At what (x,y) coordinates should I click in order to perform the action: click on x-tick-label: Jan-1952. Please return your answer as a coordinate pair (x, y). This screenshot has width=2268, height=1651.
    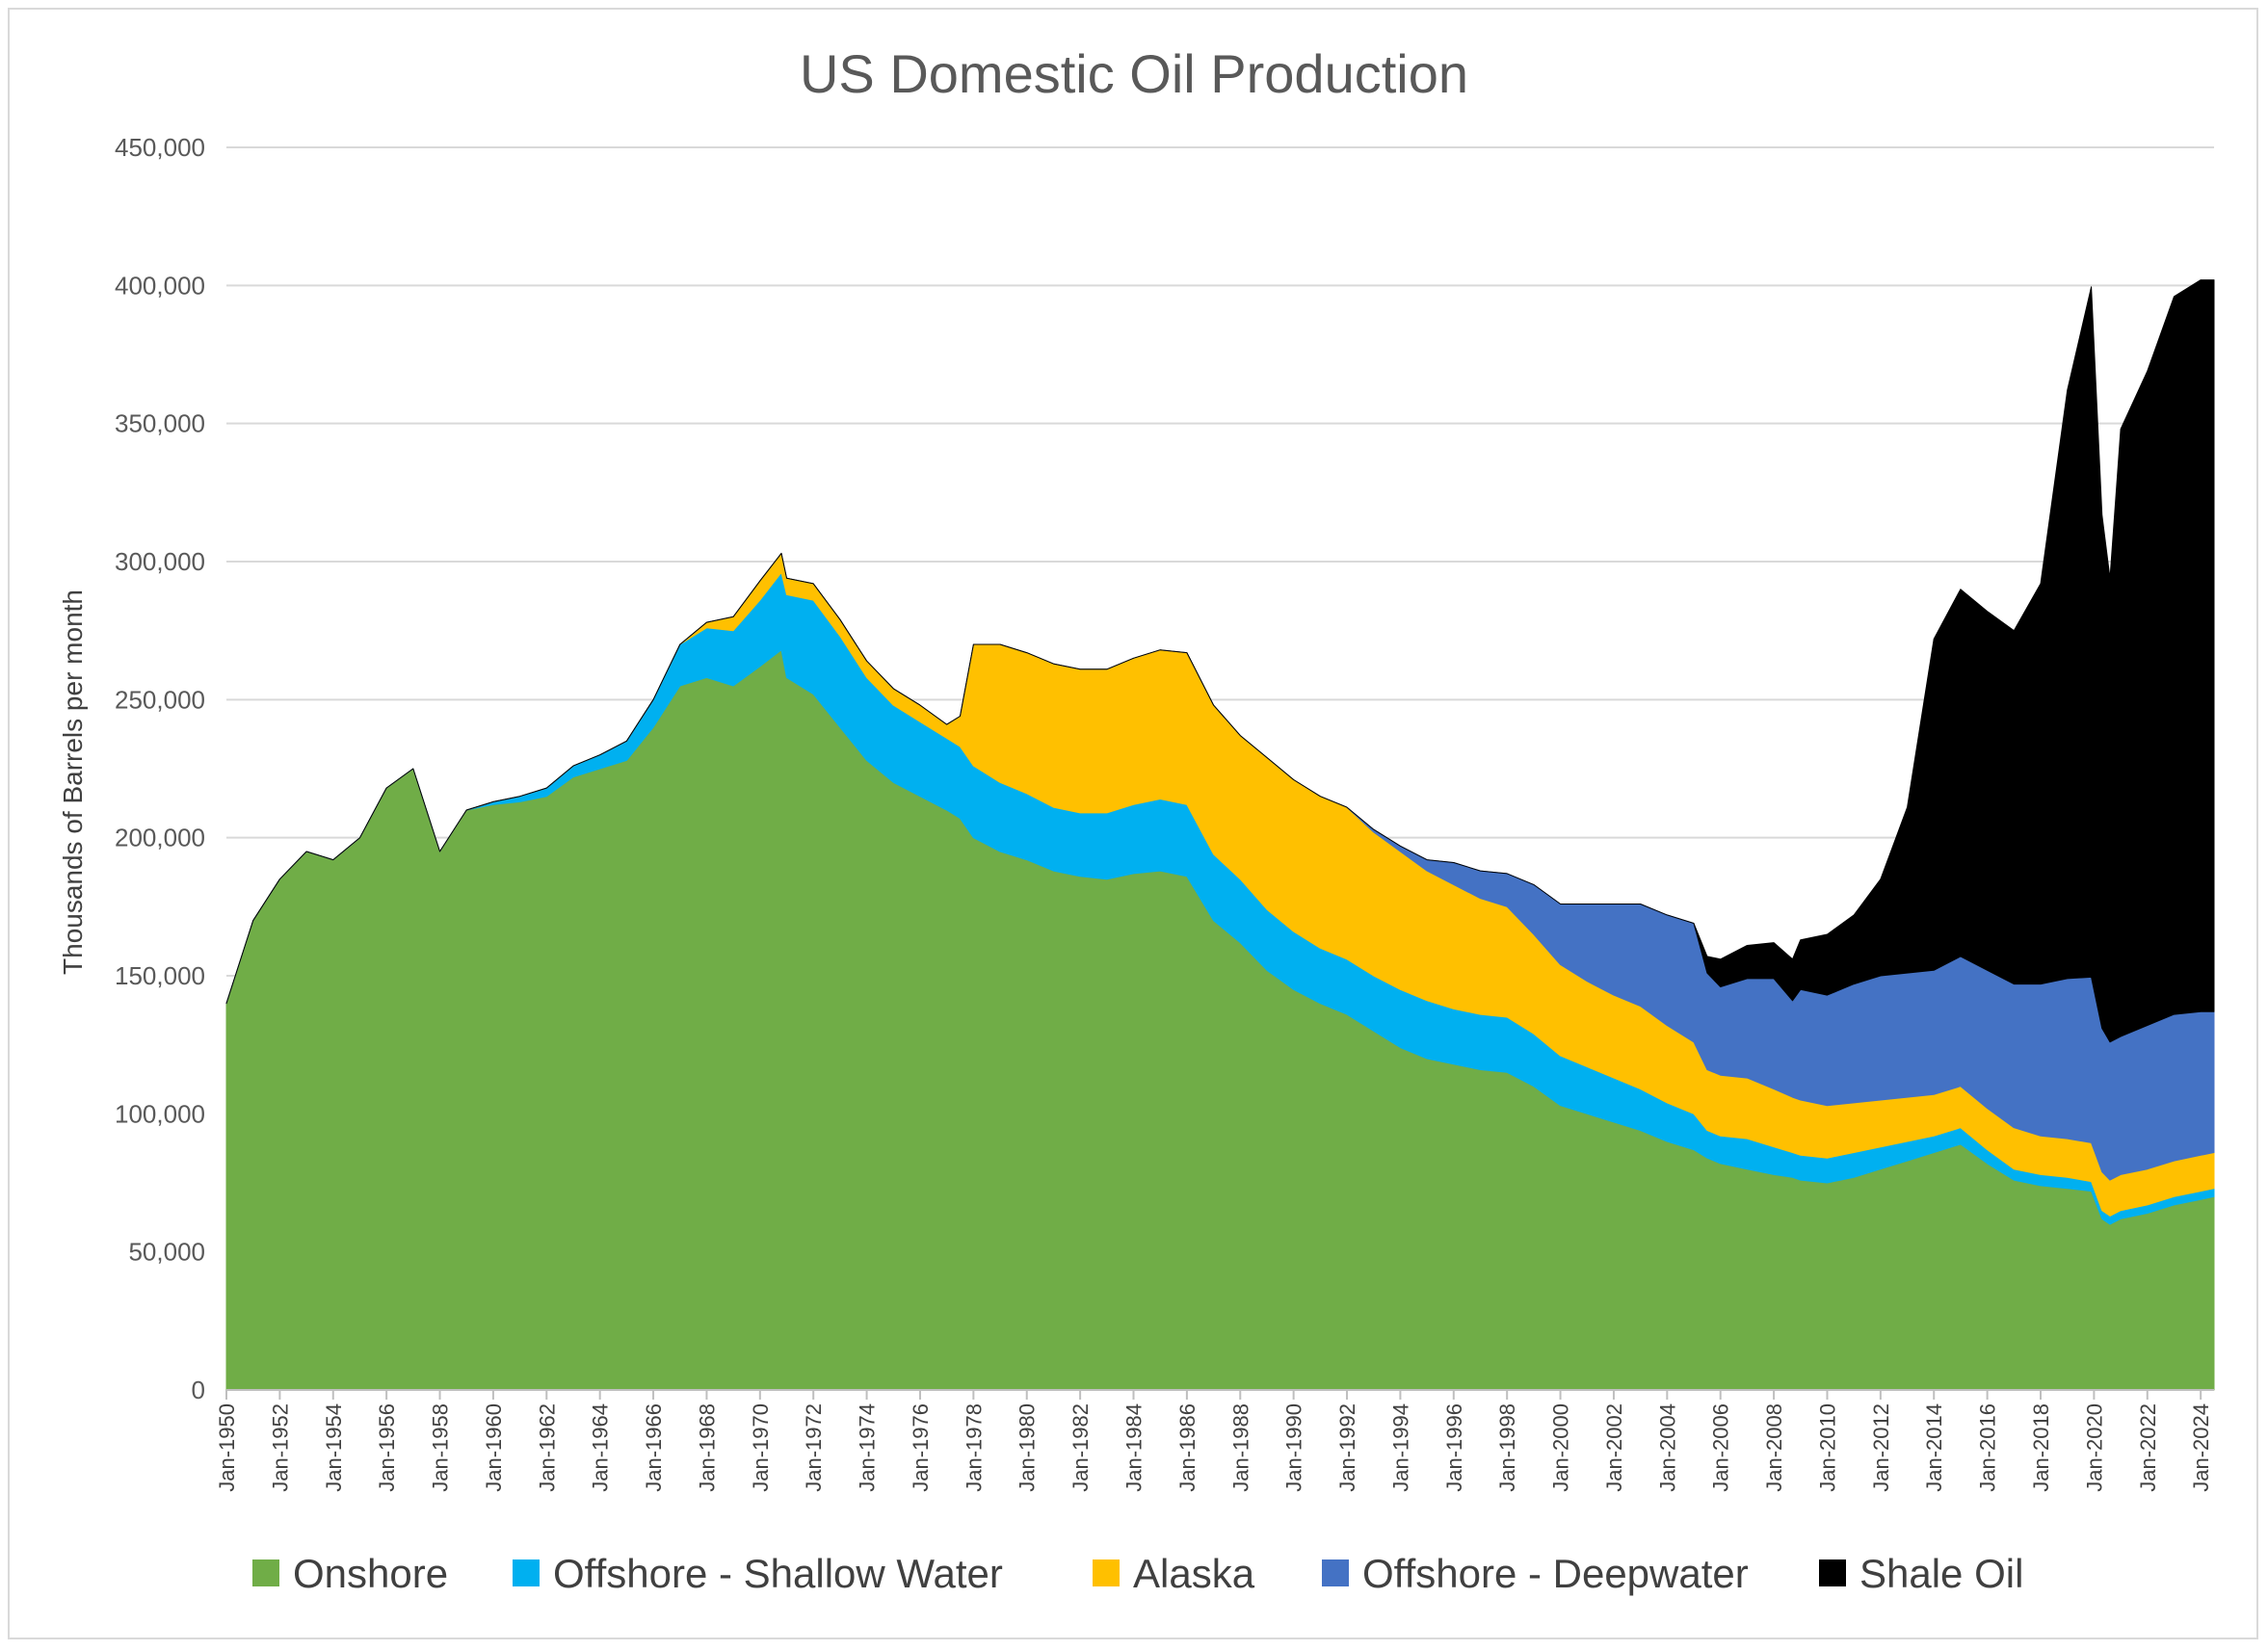
    Looking at the image, I should click on (280, 1447).